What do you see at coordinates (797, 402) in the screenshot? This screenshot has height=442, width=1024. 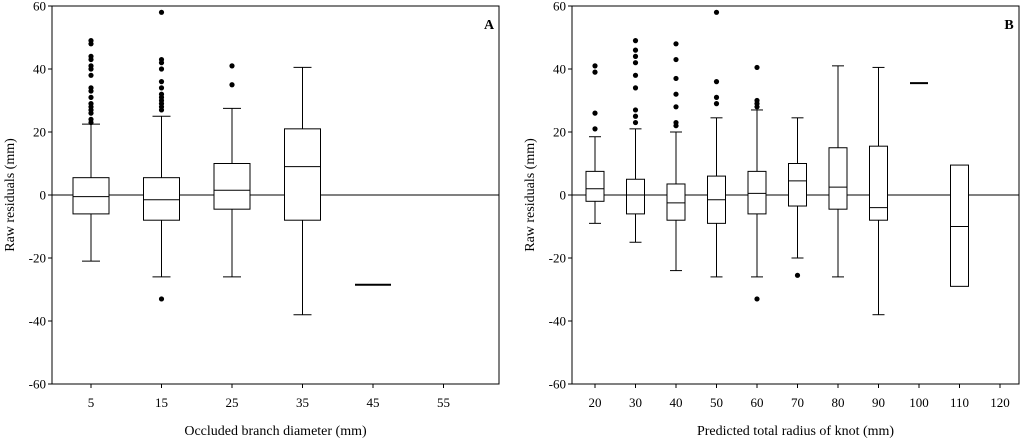 I see `x-tick-label: 70` at bounding box center [797, 402].